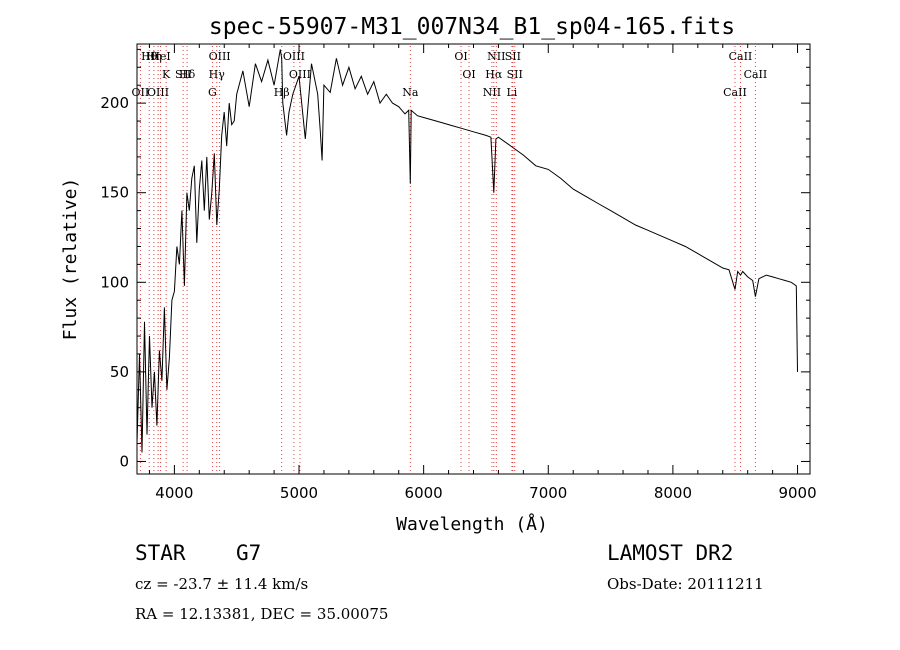 The width and height of the screenshot is (900, 650). I want to click on marker-label: HeI, so click(160, 56).